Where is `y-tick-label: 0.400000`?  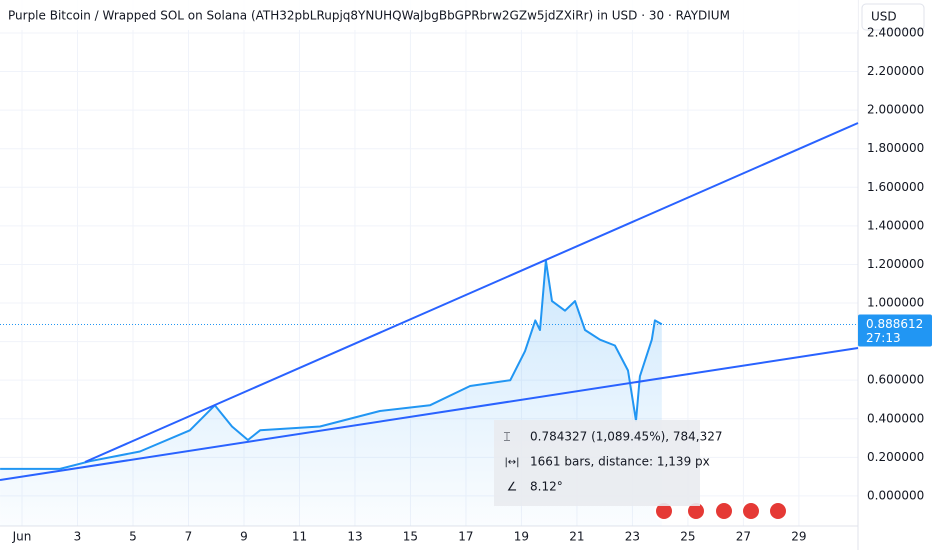 y-tick-label: 0.400000 is located at coordinates (895, 418).